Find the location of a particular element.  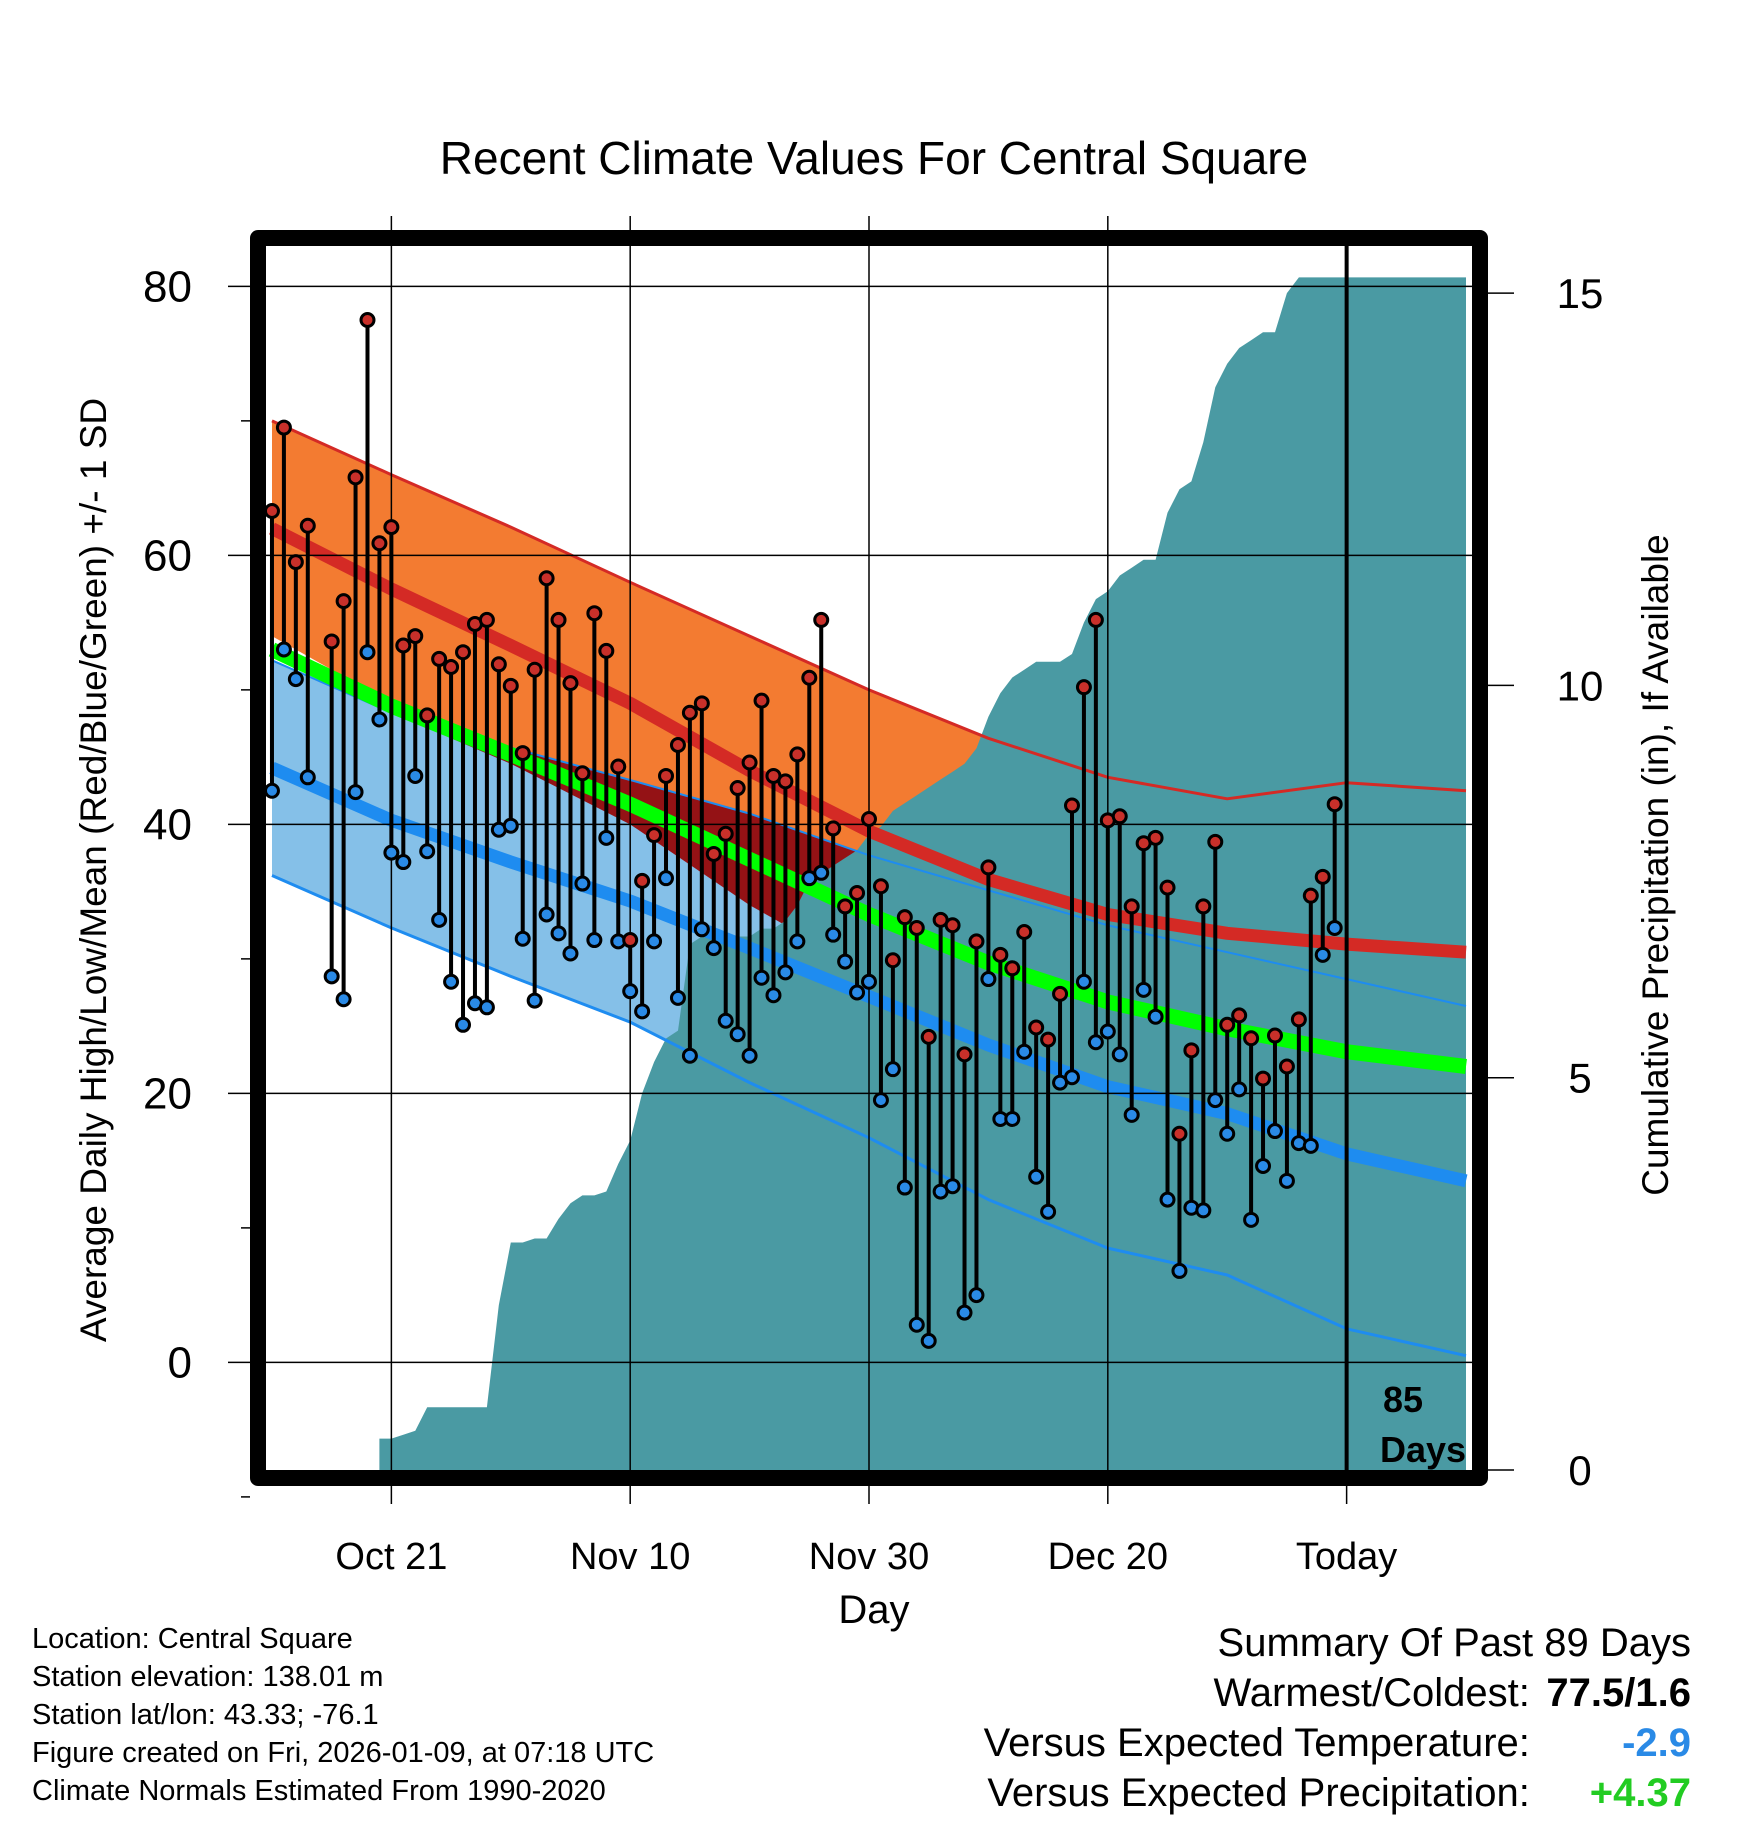

precip-anomaly-label: Versus Expected Precipitation: is located at coordinates (1258, 1793).